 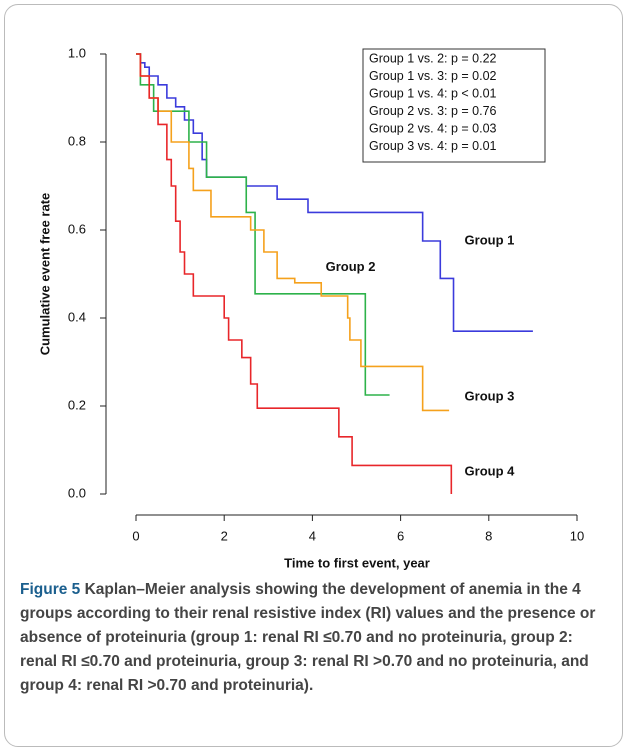 I want to click on p-value-annotation: Group 1 vs. 2: p = 0.22, so click(x=433, y=58).